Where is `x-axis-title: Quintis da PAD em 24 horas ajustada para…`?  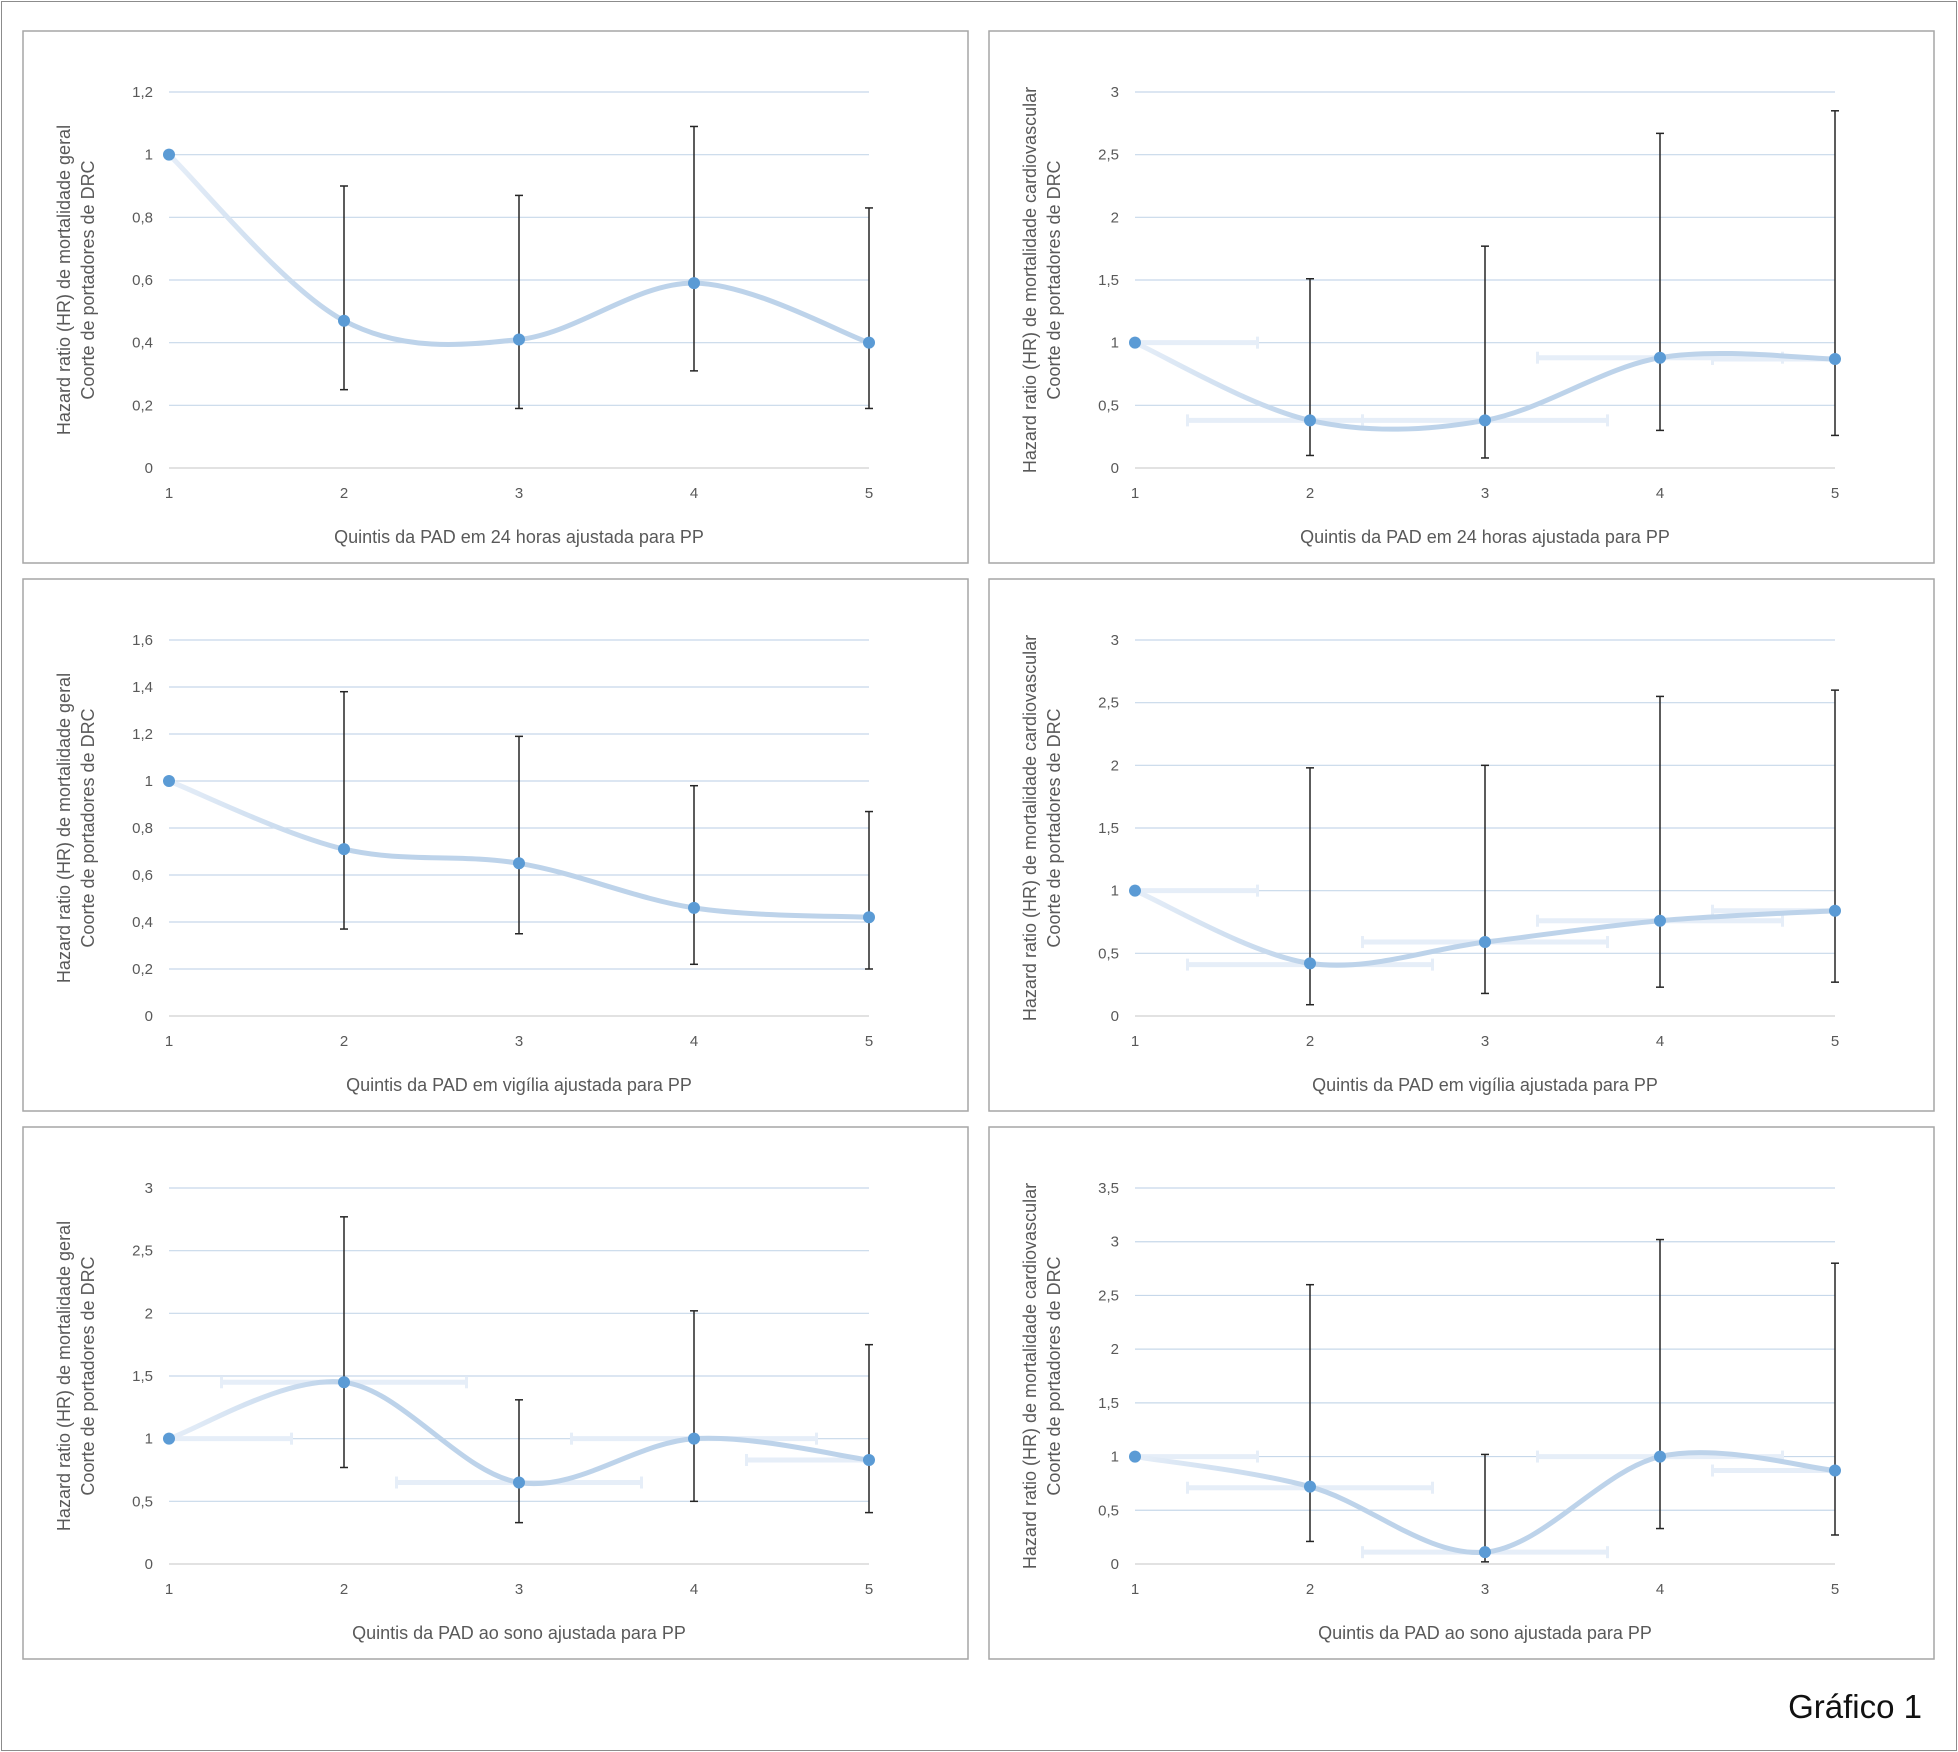 x-axis-title: Quintis da PAD em 24 horas ajustada para… is located at coordinates (1485, 537).